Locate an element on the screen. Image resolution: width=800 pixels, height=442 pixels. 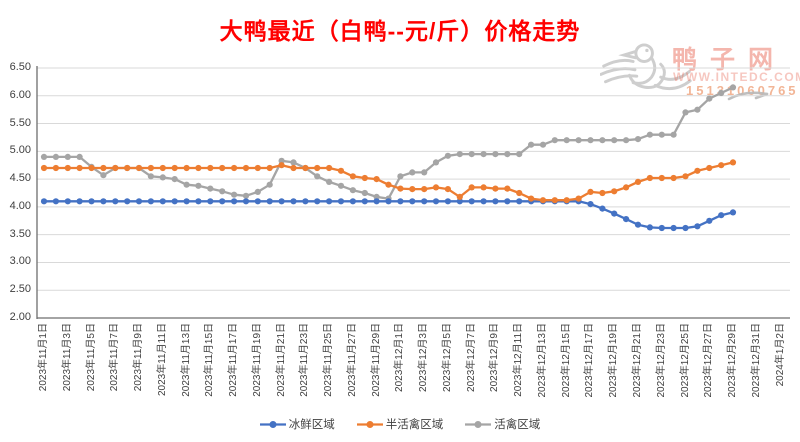
y-tick-label: 2.50 is located at coordinates (20, 289).